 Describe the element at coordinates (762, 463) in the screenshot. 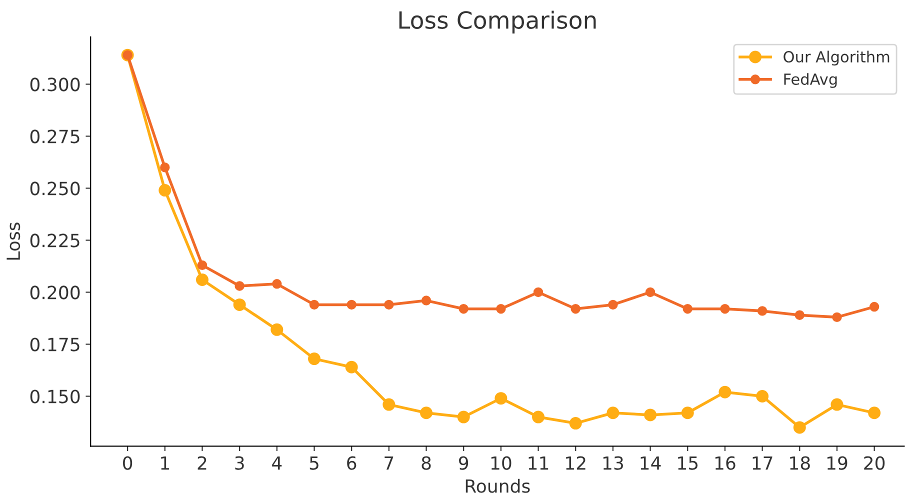

I see `x-tick-label: 17` at that location.